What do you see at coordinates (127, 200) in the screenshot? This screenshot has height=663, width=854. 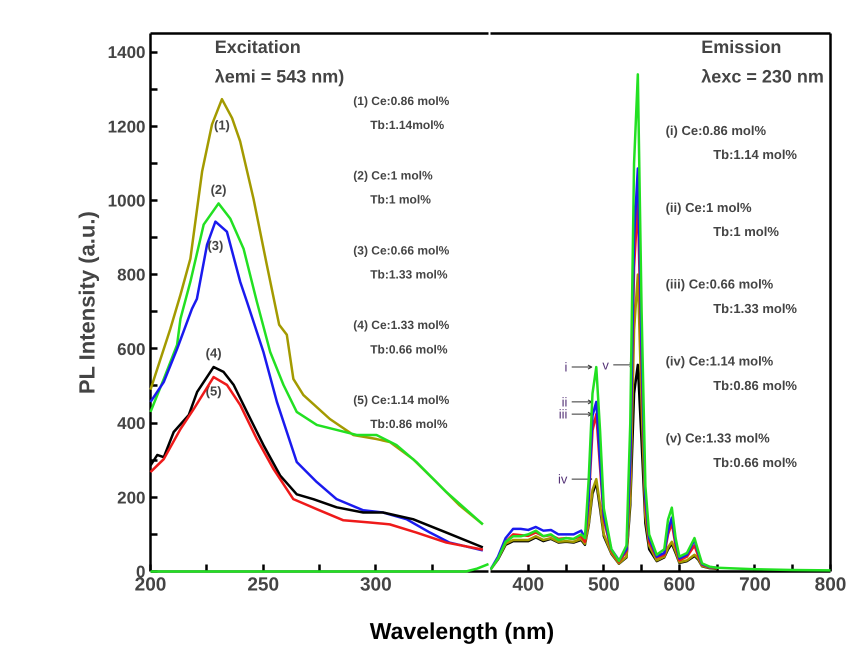 I see `y-tick-label: 1000` at bounding box center [127, 200].